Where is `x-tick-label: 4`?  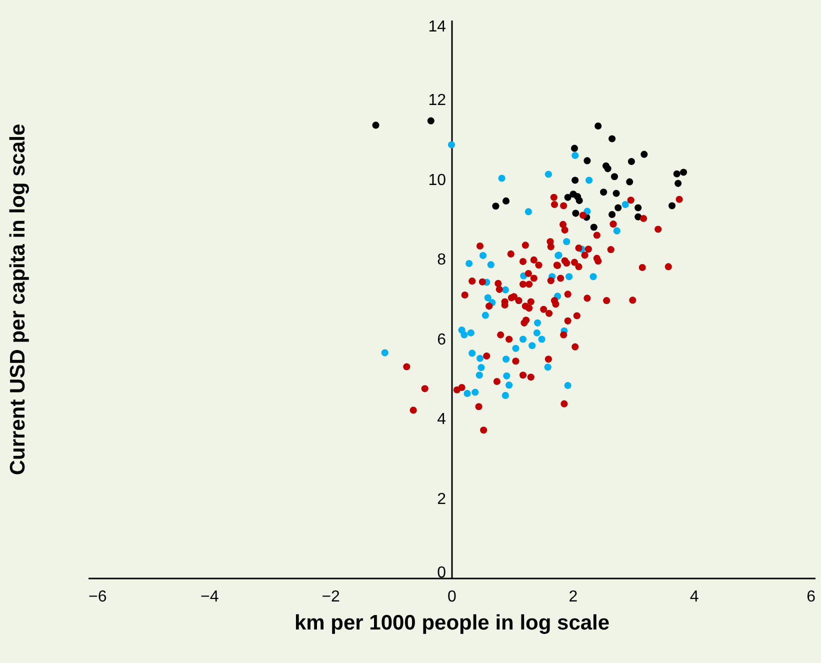
x-tick-label: 4 is located at coordinates (694, 597).